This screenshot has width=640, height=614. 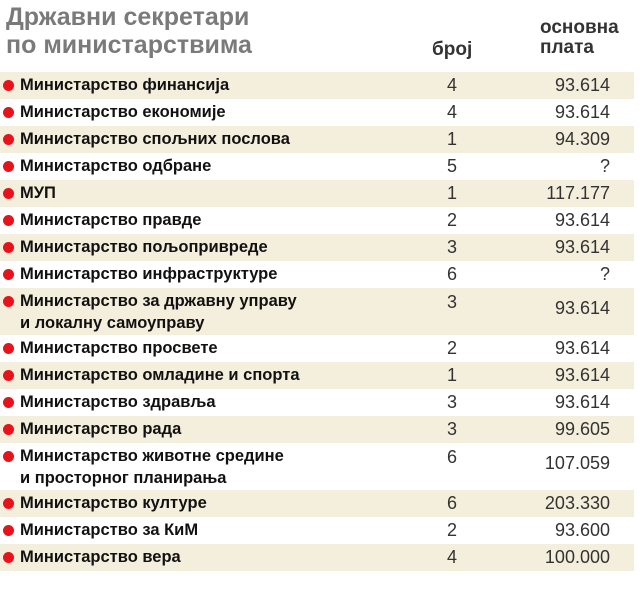 What do you see at coordinates (123, 478) in the screenshot?
I see `ministry-name: и просторног планирања` at bounding box center [123, 478].